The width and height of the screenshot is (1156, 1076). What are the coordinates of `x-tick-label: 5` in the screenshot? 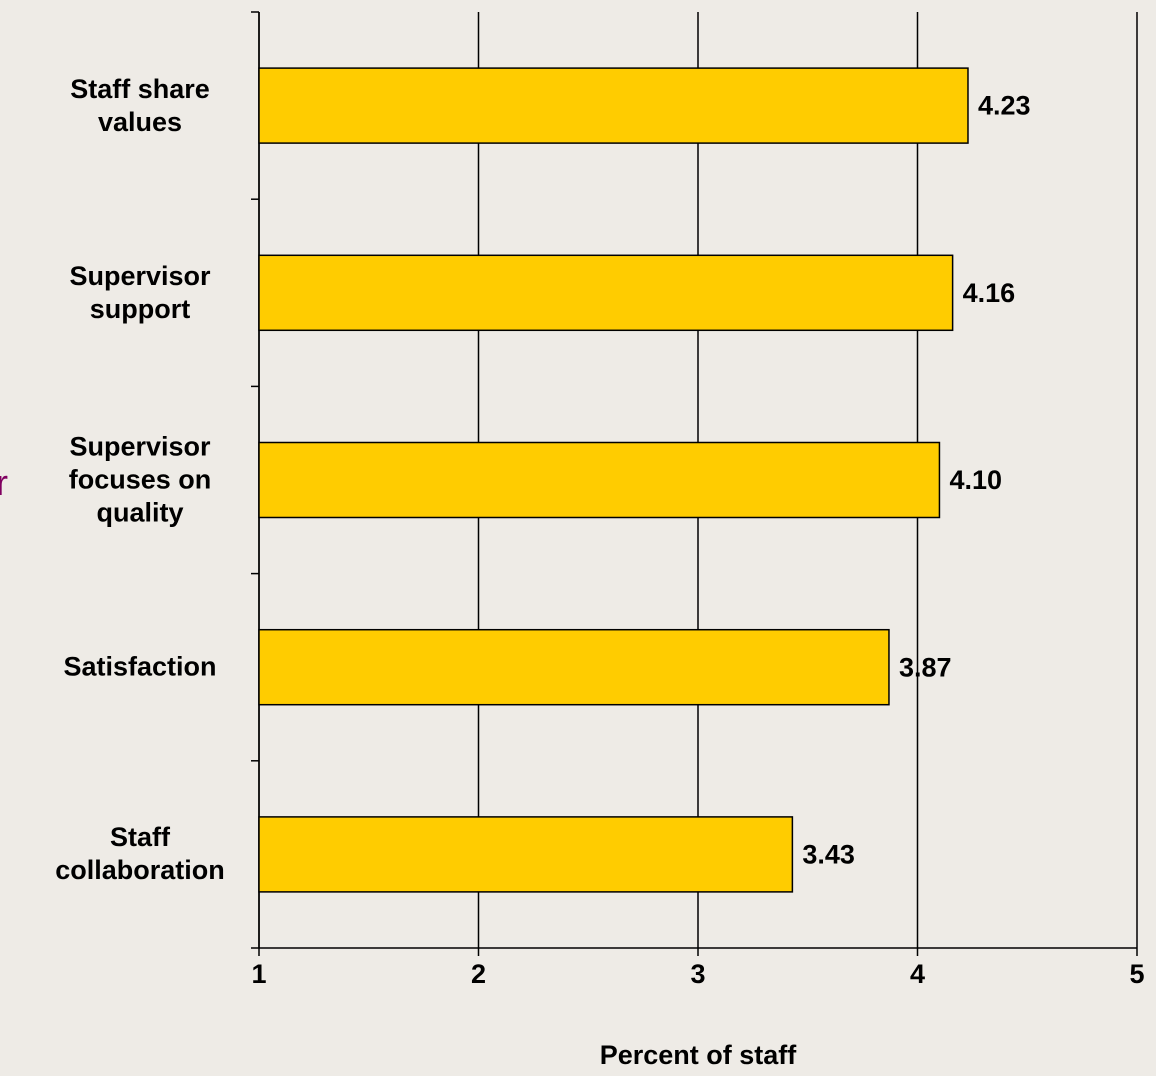 It's located at (1136, 974).